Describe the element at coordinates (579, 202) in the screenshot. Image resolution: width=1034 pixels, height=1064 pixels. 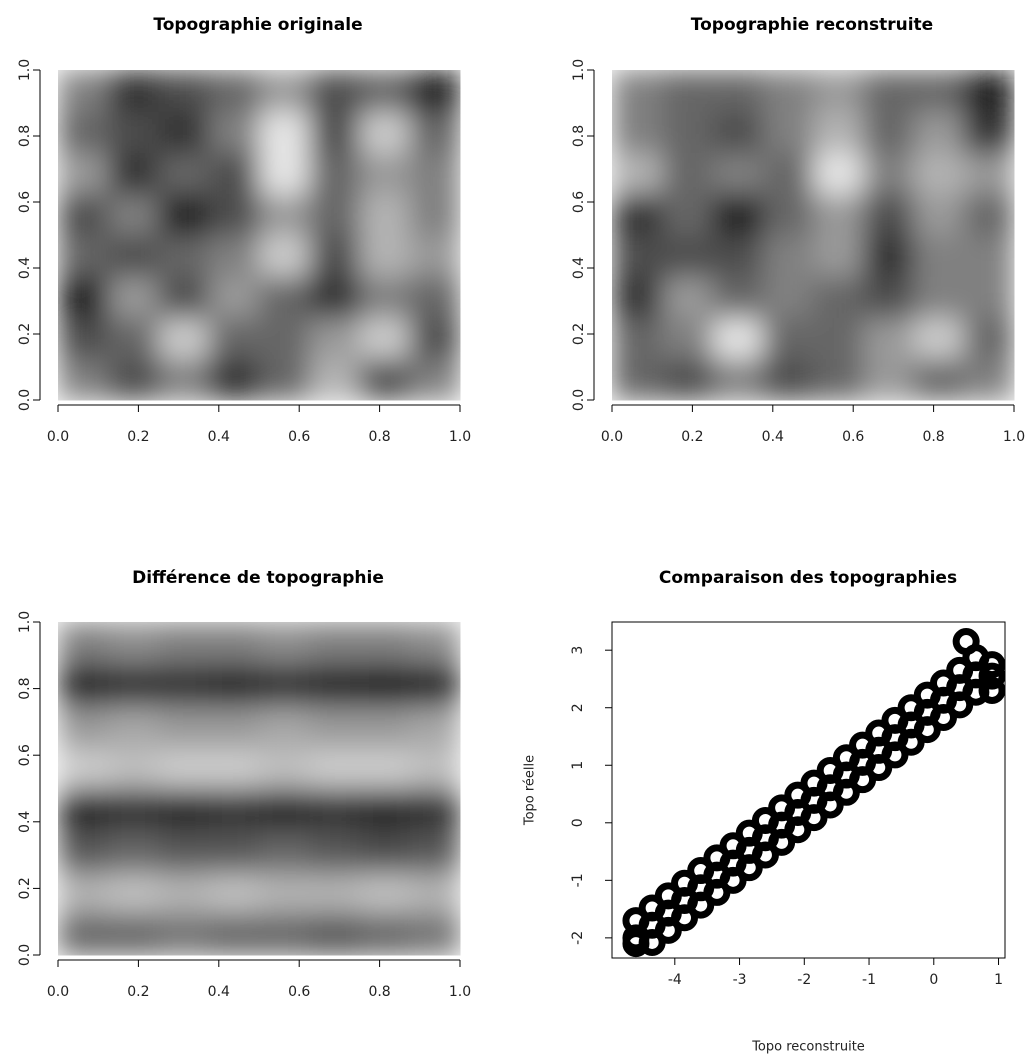
I see `y-tick-label: 0.6` at that location.